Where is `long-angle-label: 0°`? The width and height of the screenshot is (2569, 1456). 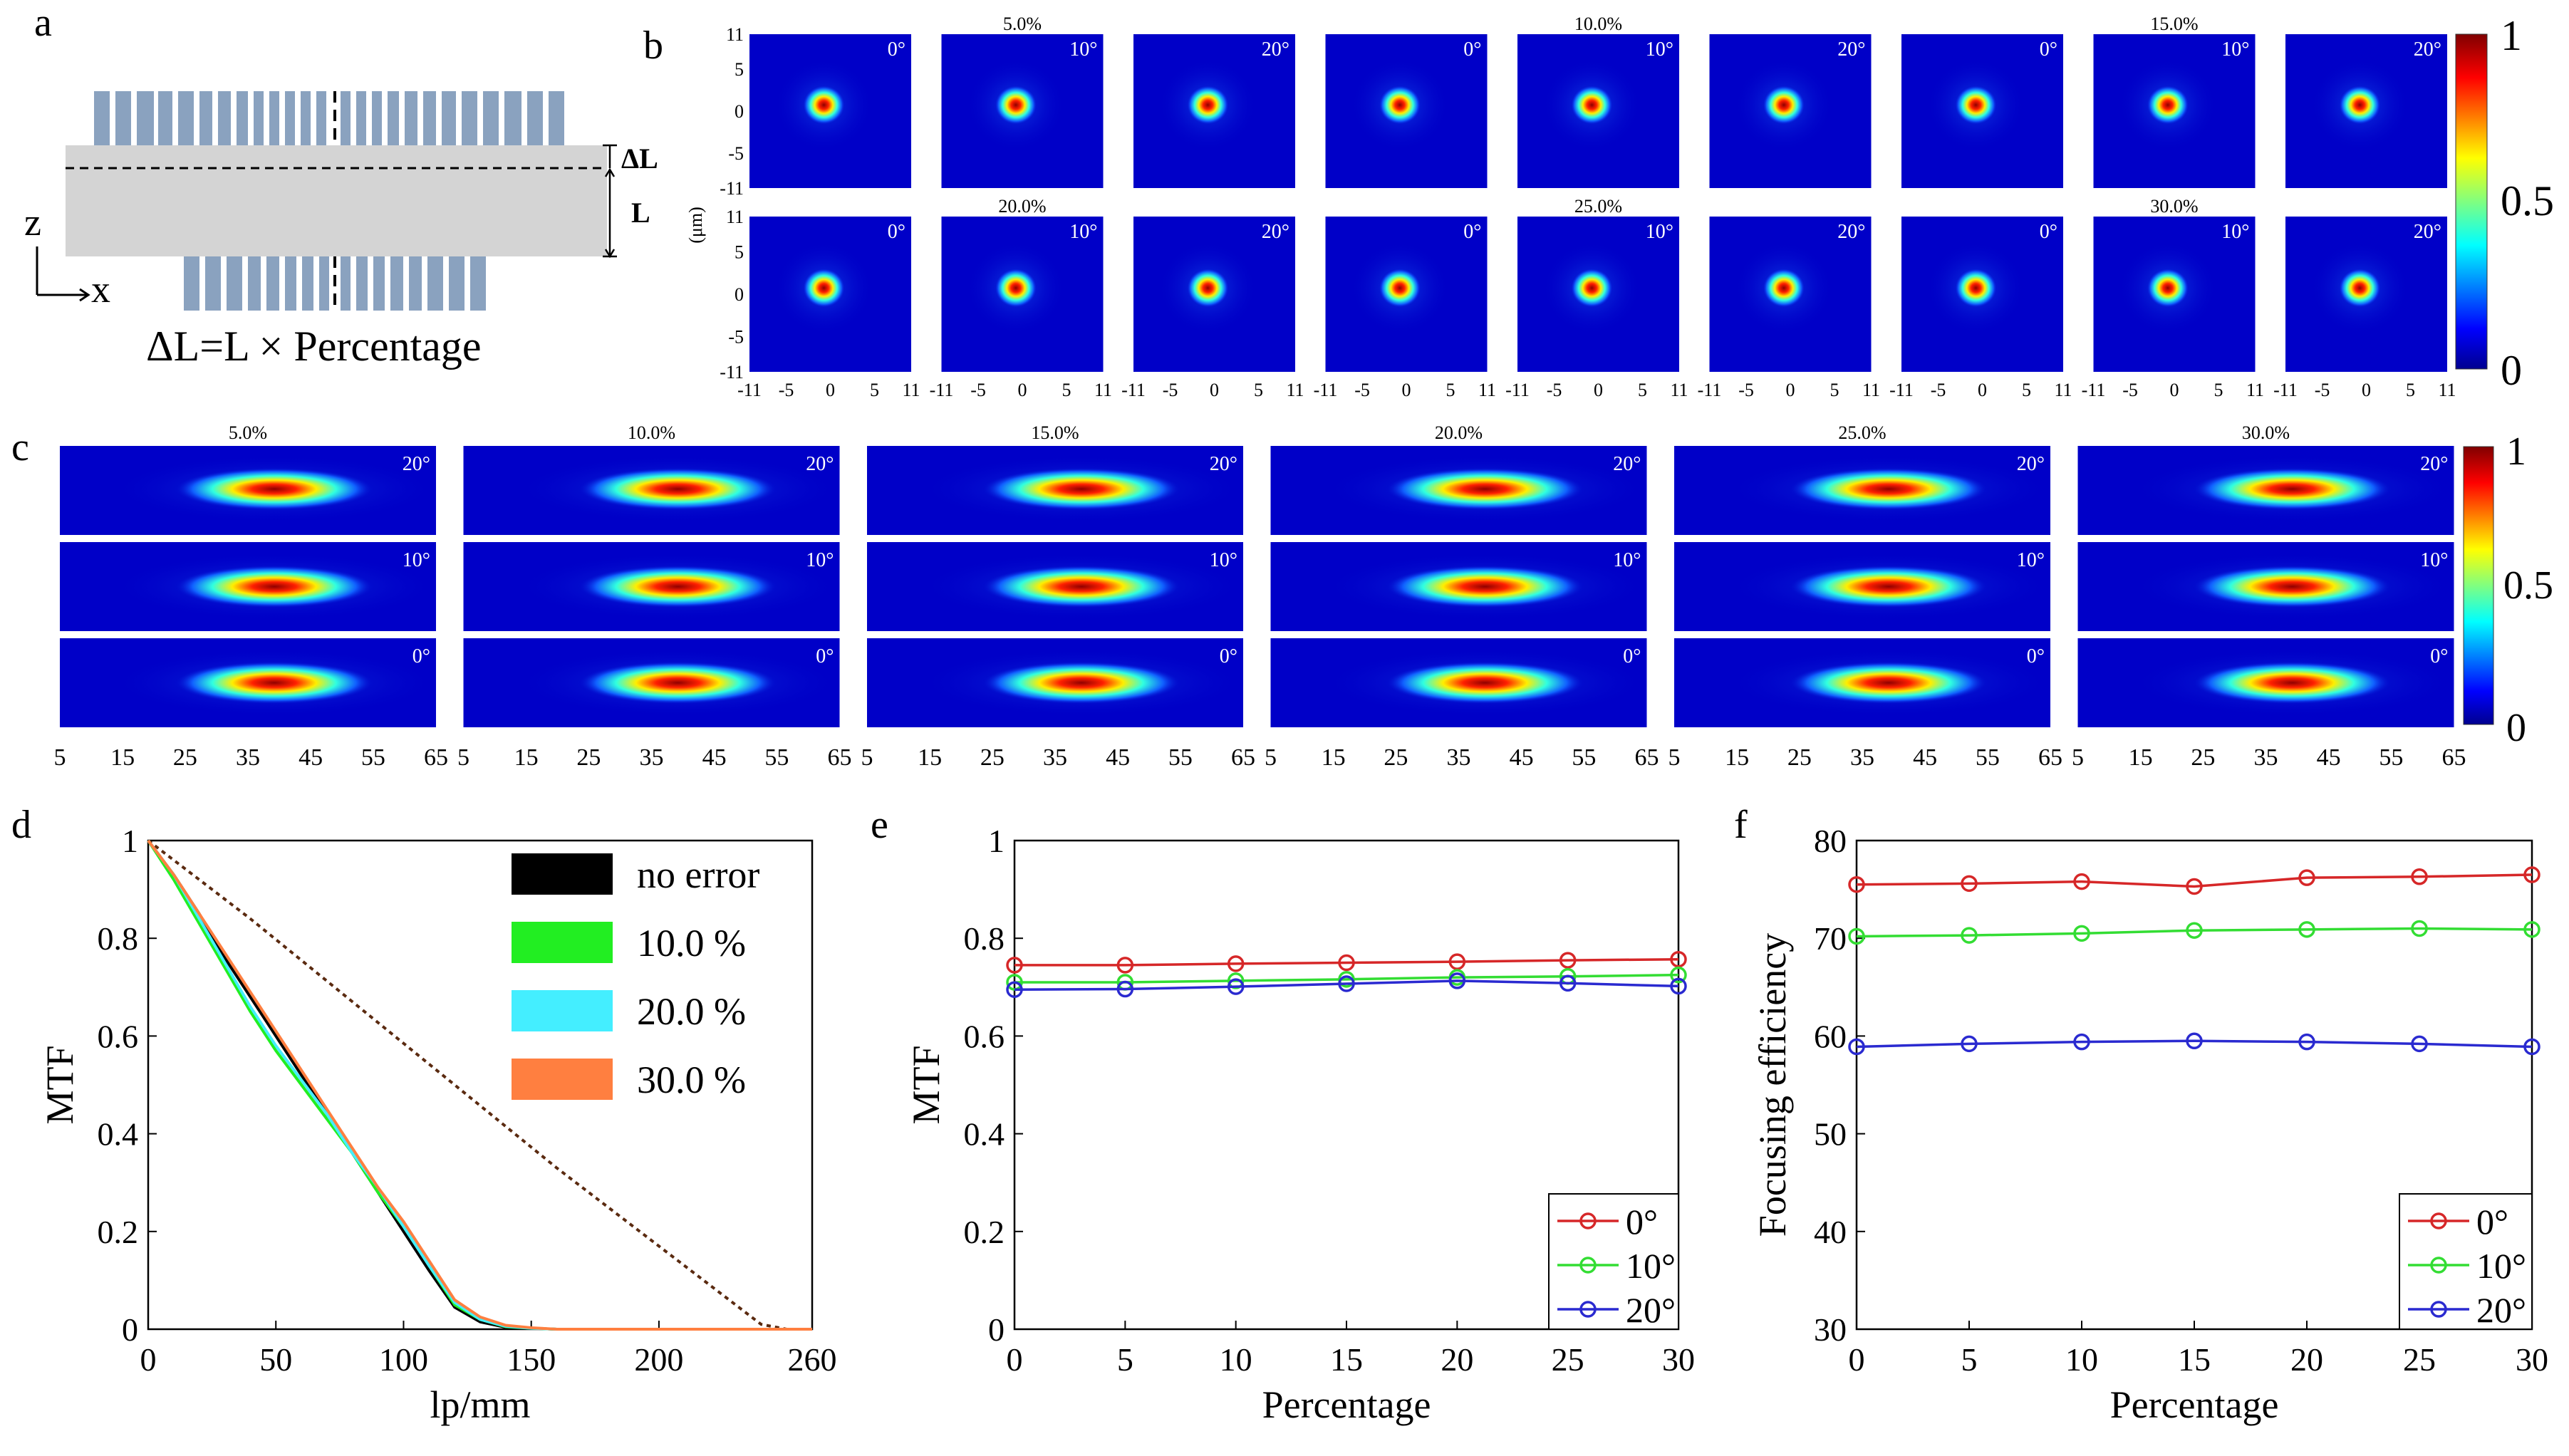 long-angle-label: 0° is located at coordinates (1228, 656).